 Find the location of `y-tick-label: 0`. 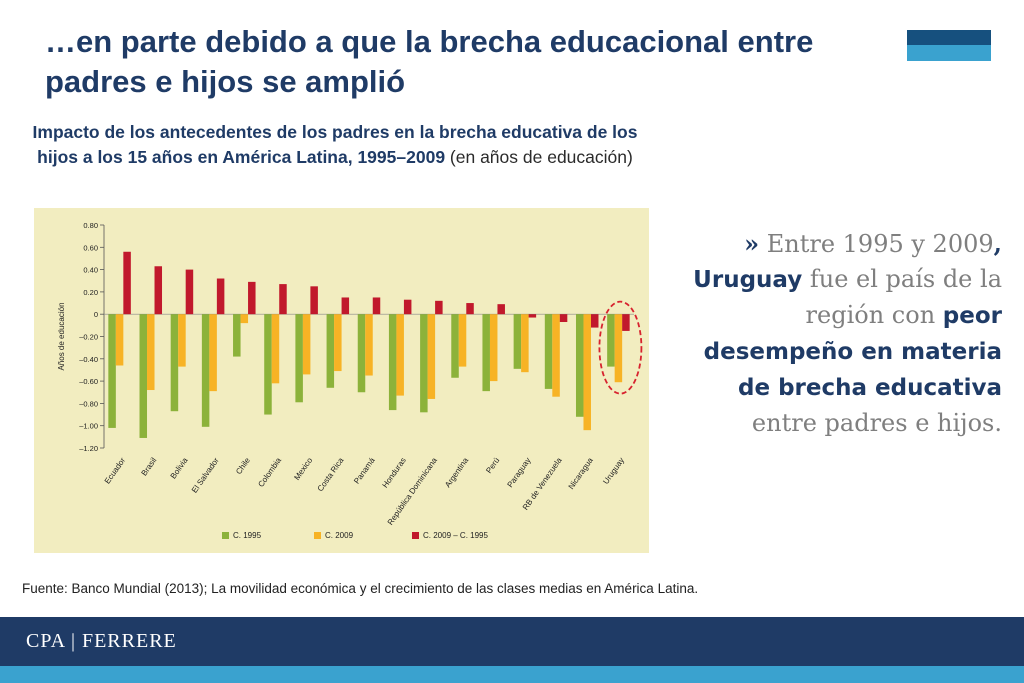

y-tick-label: 0 is located at coordinates (96, 314).